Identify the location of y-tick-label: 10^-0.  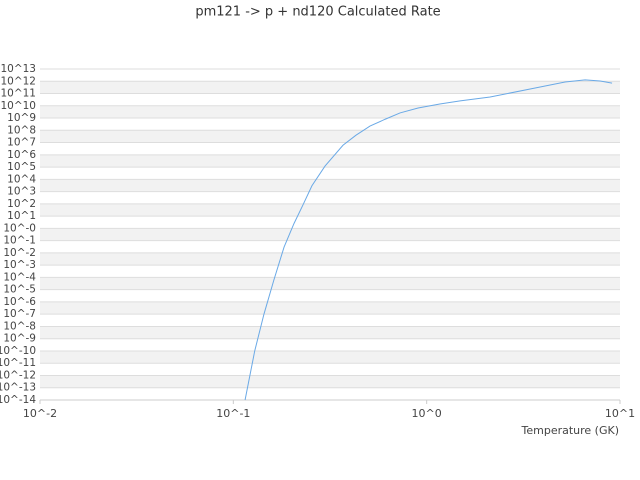
(19, 228).